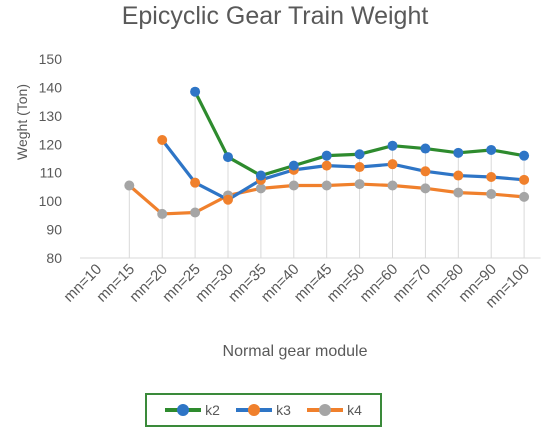 This screenshot has width=550, height=433. What do you see at coordinates (212, 410) in the screenshot?
I see `legend-label-k2: k2` at bounding box center [212, 410].